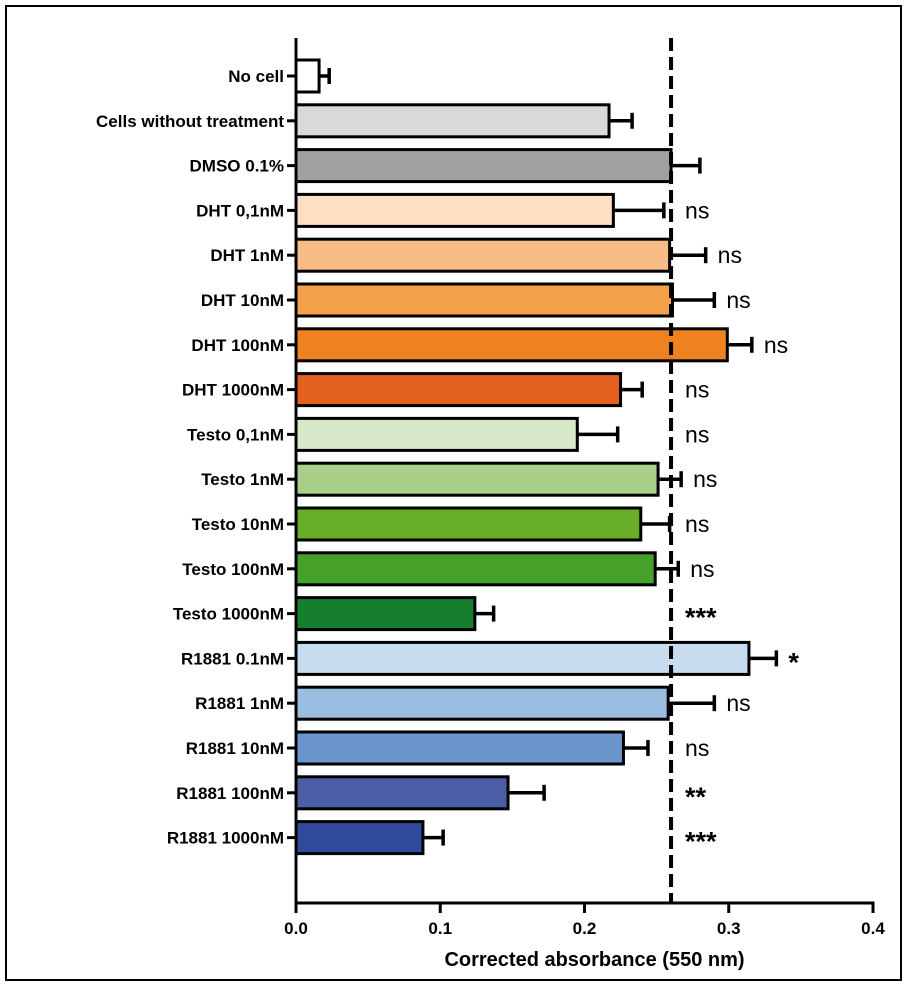 Image resolution: width=909 pixels, height=988 pixels. What do you see at coordinates (240, 210) in the screenshot?
I see `category-label: DHT 0,1nM` at bounding box center [240, 210].